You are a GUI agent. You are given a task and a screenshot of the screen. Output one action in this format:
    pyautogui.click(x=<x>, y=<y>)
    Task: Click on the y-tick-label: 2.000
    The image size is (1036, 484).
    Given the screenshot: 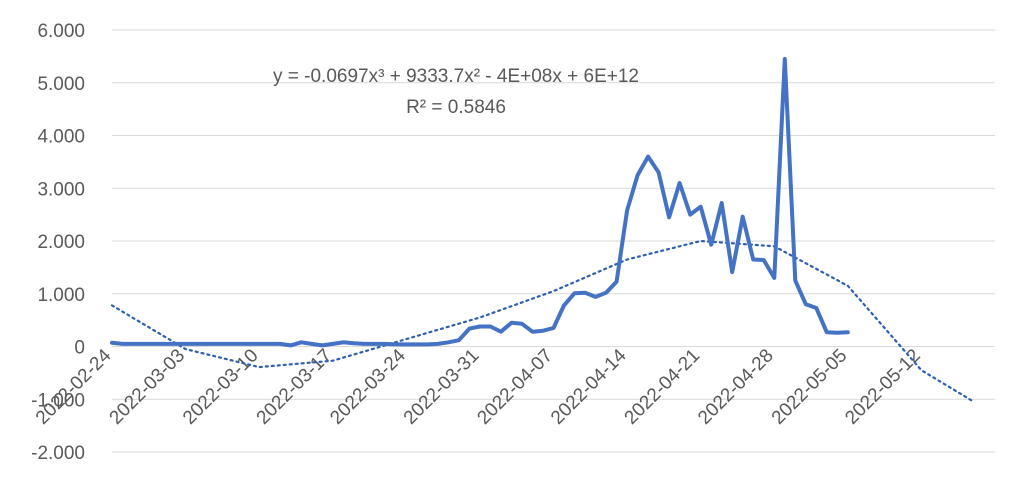 What is the action you would take?
    pyautogui.click(x=61, y=242)
    